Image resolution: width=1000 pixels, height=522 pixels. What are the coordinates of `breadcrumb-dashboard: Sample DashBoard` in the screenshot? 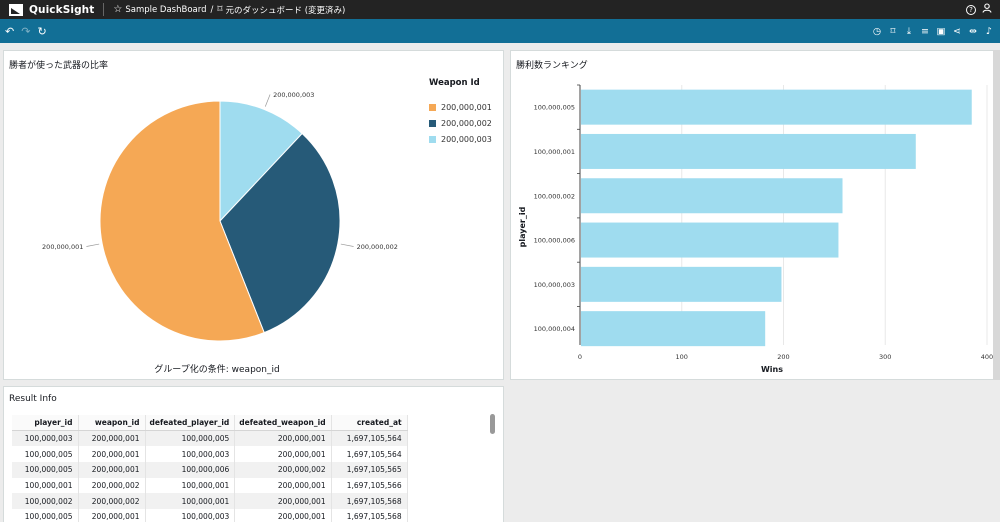 It's located at (166, 9).